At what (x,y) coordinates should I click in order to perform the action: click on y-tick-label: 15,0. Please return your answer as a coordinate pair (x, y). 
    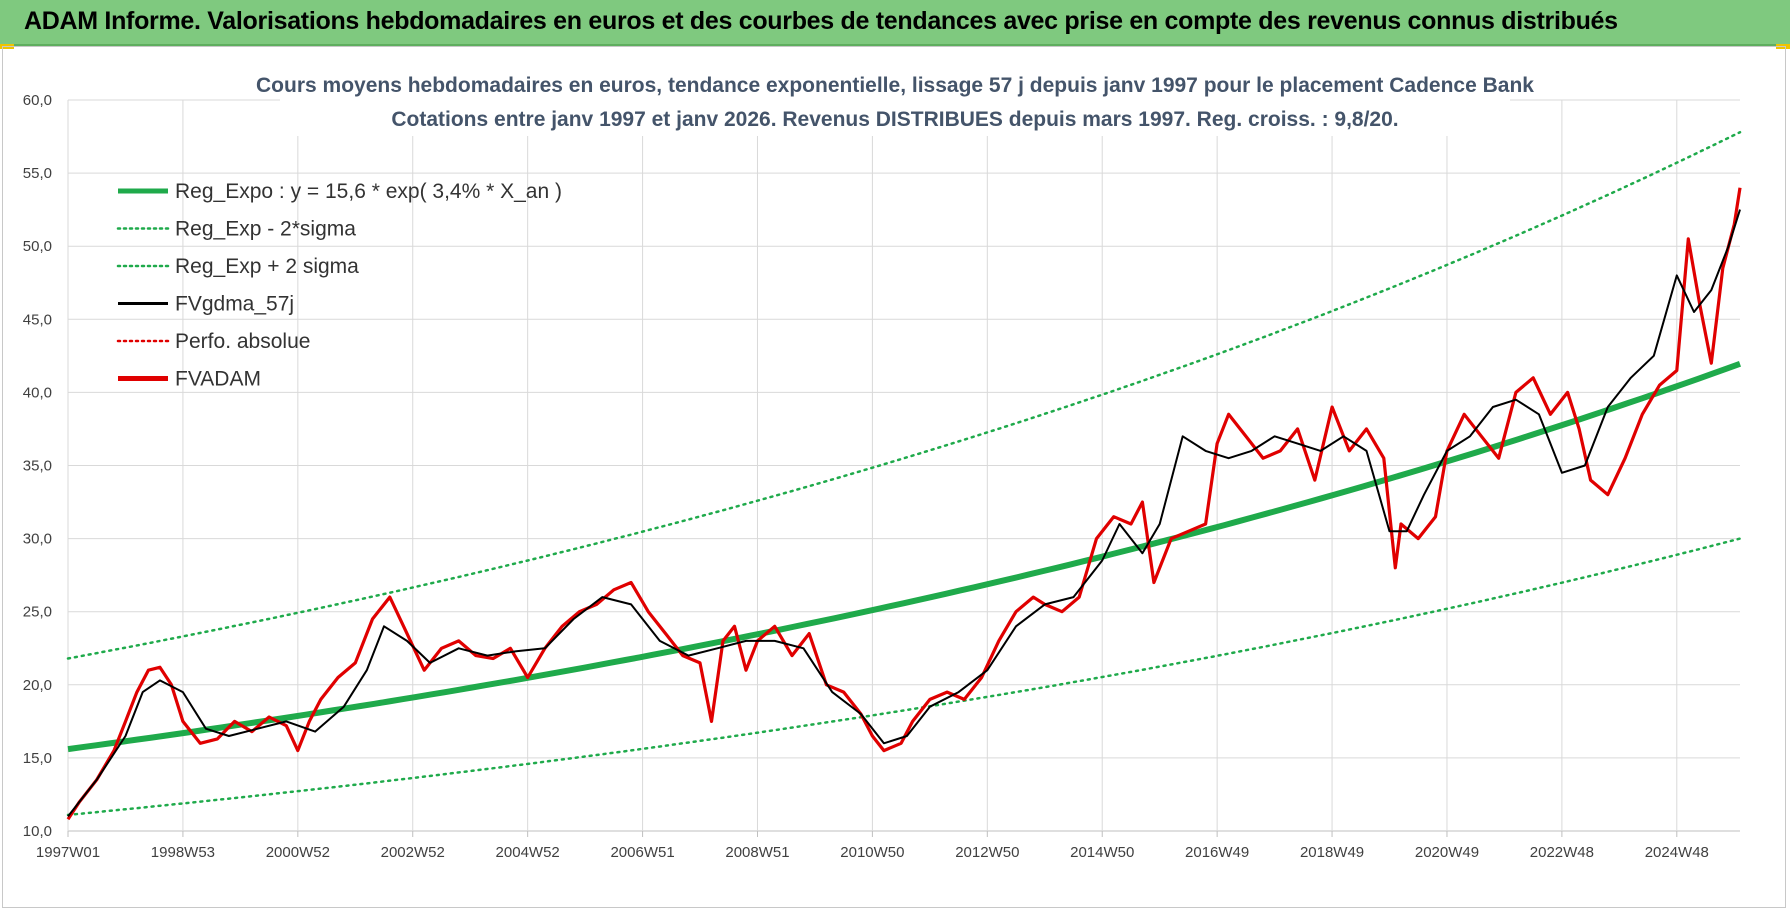
    Looking at the image, I should click on (37, 758).